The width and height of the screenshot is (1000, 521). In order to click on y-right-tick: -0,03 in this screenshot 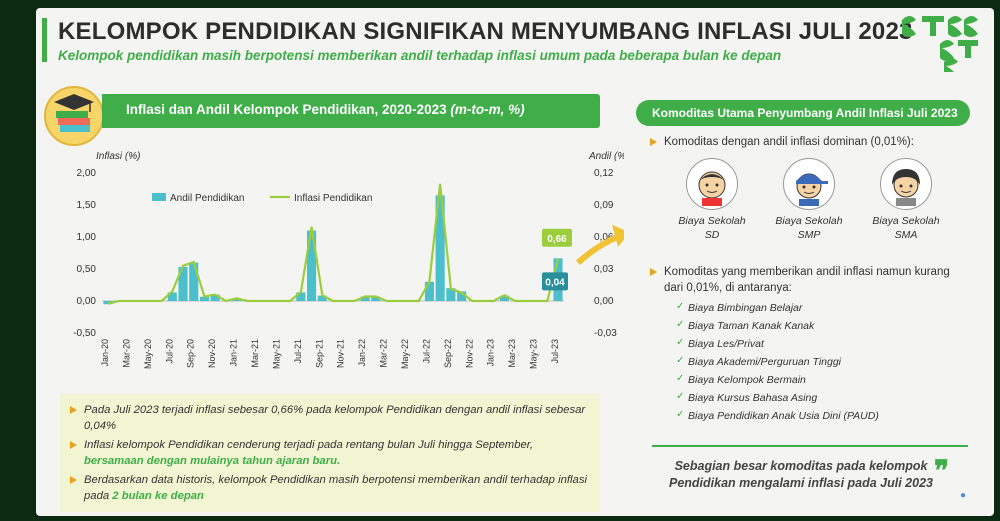, I will do `click(605, 333)`.